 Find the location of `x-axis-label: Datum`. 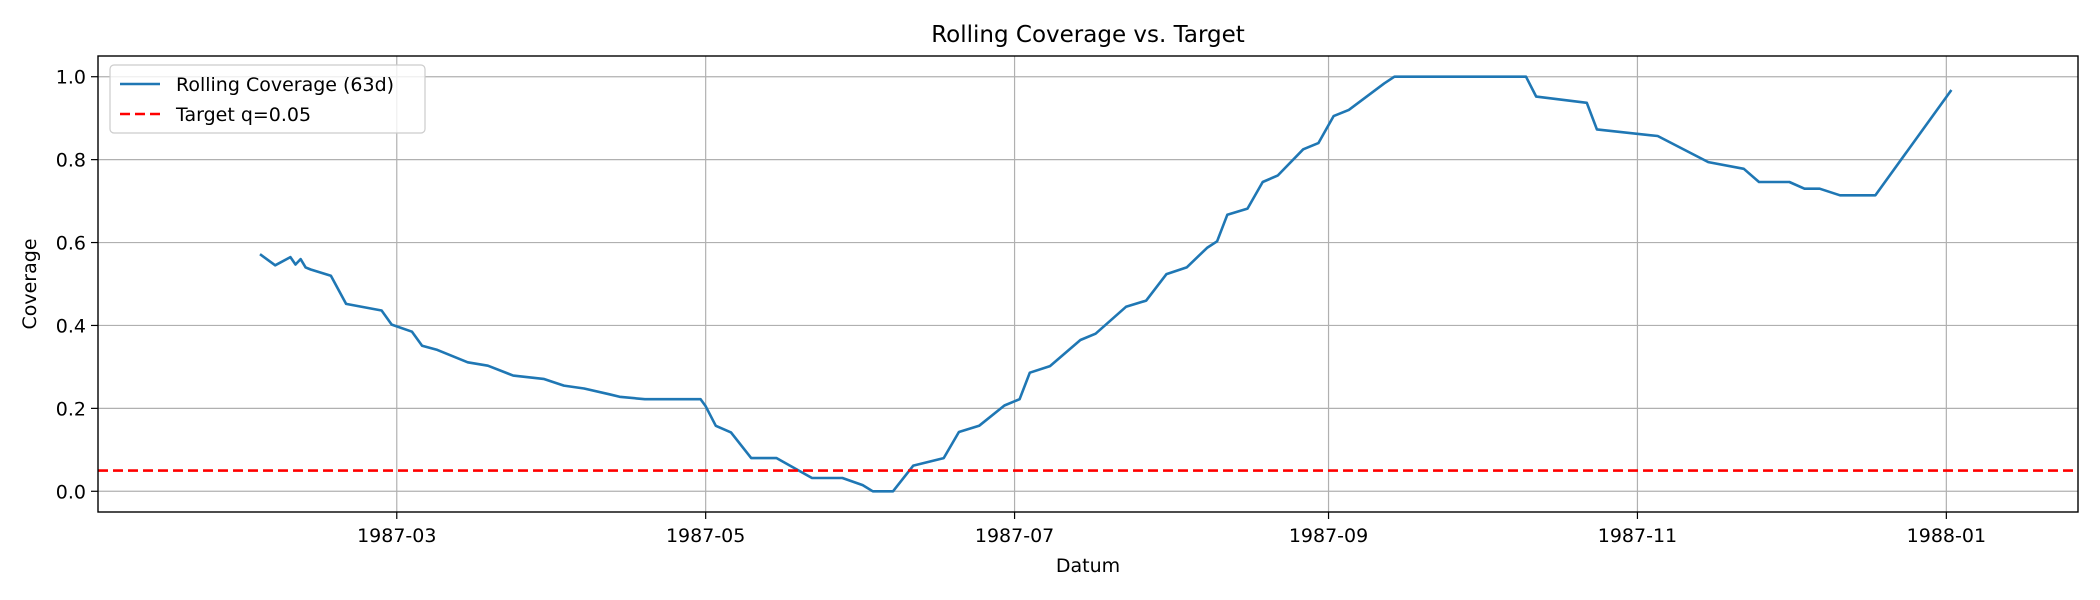

x-axis-label: Datum is located at coordinates (1088, 566).